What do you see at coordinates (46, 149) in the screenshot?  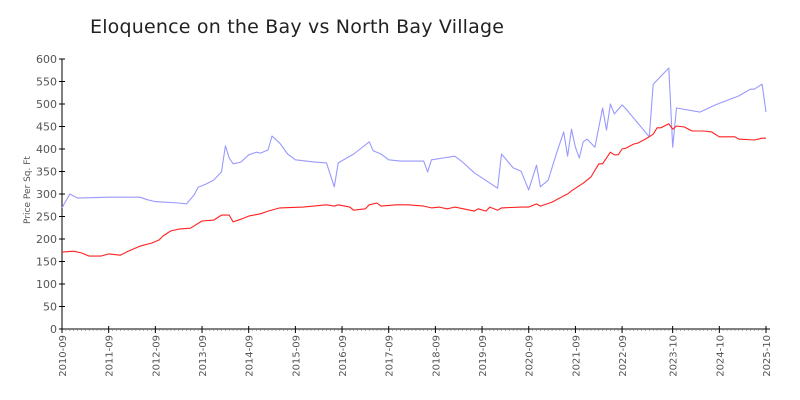 I see `y-tick-label: 400` at bounding box center [46, 149].